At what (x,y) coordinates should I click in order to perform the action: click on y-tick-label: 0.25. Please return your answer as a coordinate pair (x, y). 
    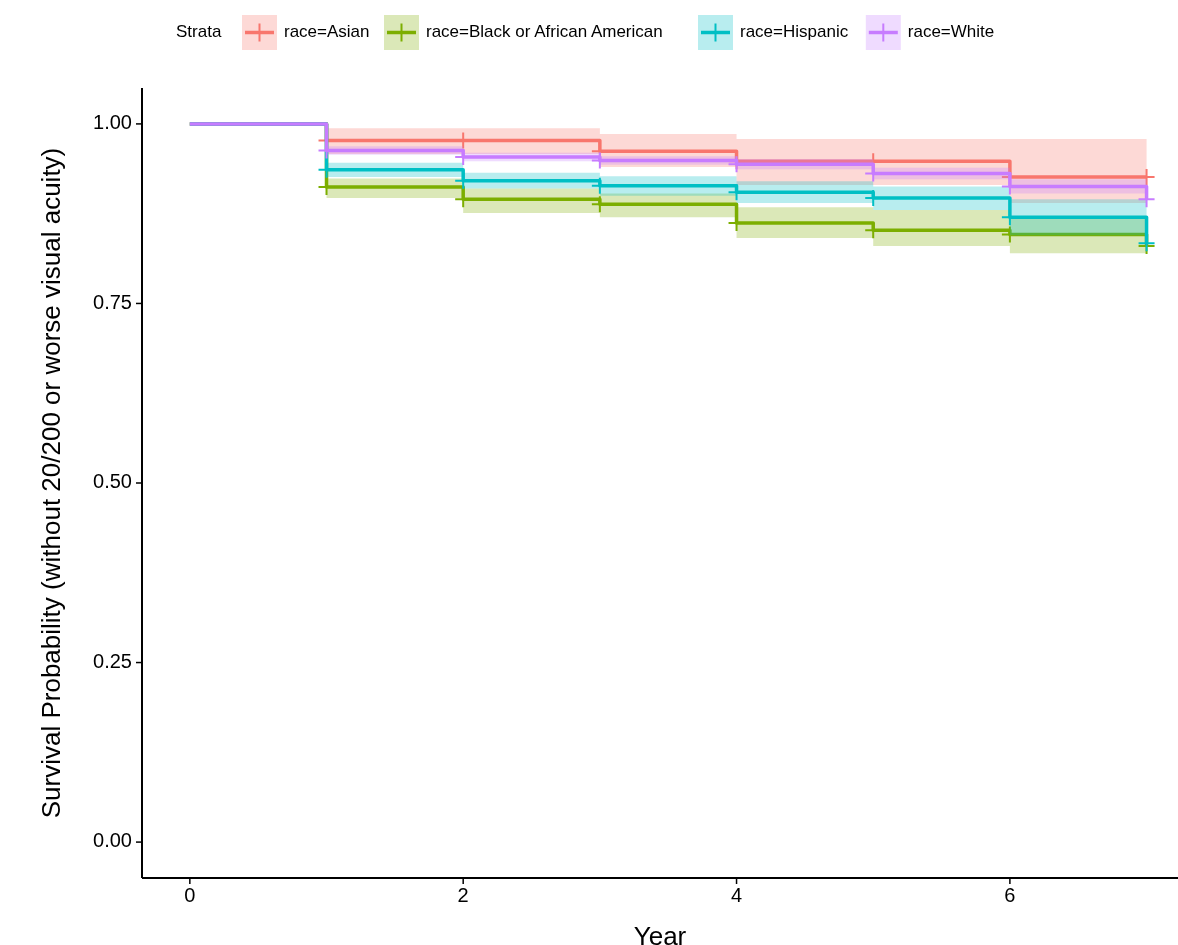
    Looking at the image, I should click on (112, 660).